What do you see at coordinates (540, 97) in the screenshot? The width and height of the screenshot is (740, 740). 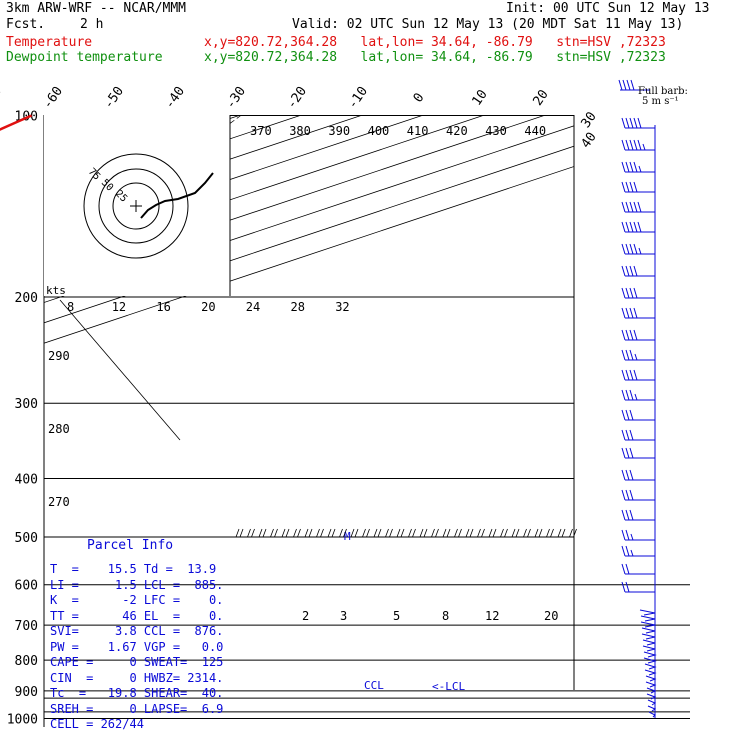 I see `isotherm-label: 20` at bounding box center [540, 97].